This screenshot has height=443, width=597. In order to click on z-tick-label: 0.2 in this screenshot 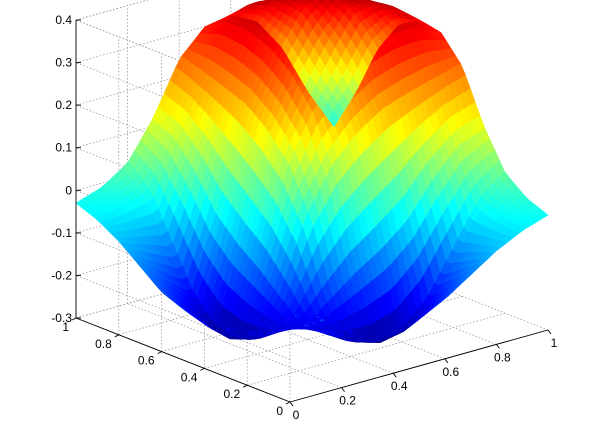, I will do `click(63, 105)`.